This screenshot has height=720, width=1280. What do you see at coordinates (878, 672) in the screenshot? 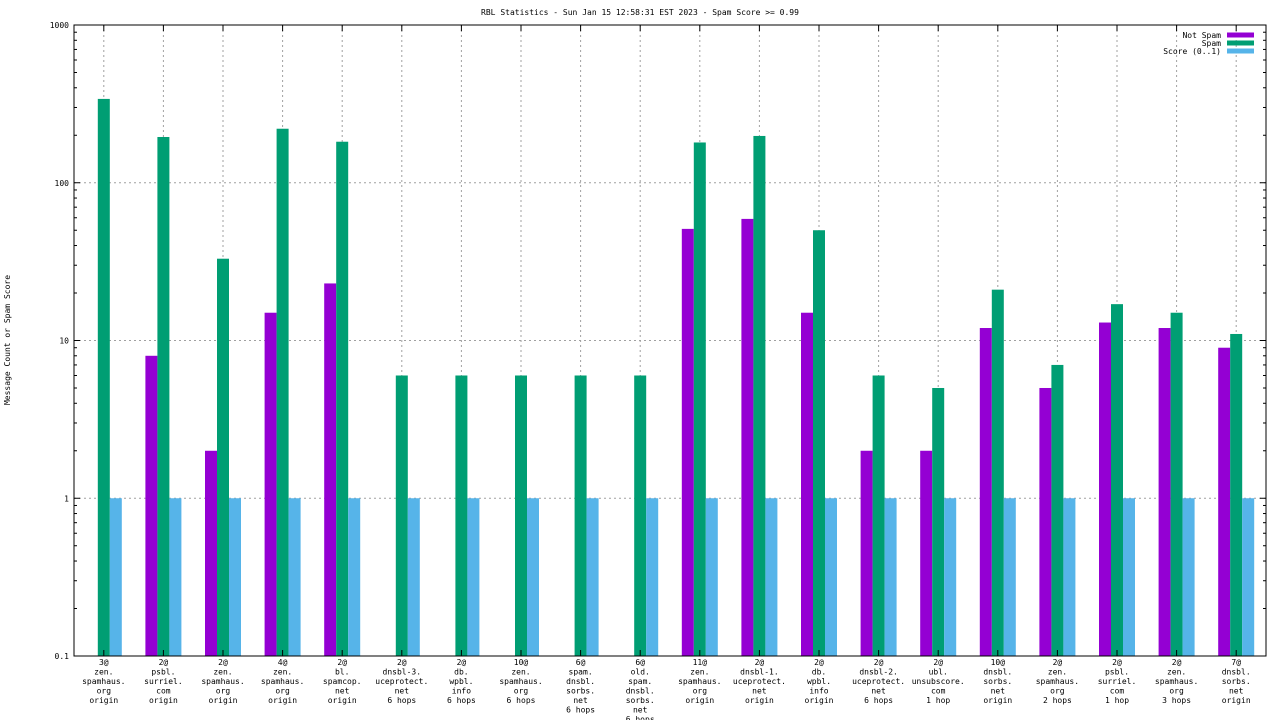
I see `x-tick-label-line: dnsbl-2.` at bounding box center [878, 672].